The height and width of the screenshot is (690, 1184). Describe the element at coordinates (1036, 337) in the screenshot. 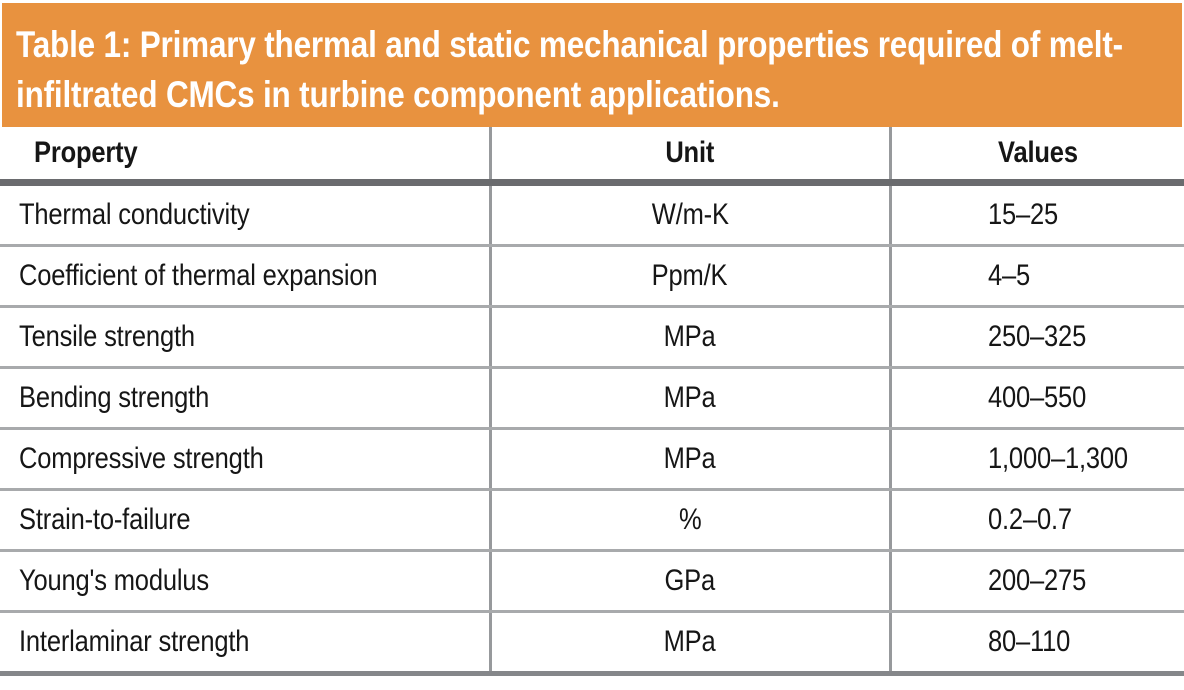

I see `cell-values: 250–325` at that location.